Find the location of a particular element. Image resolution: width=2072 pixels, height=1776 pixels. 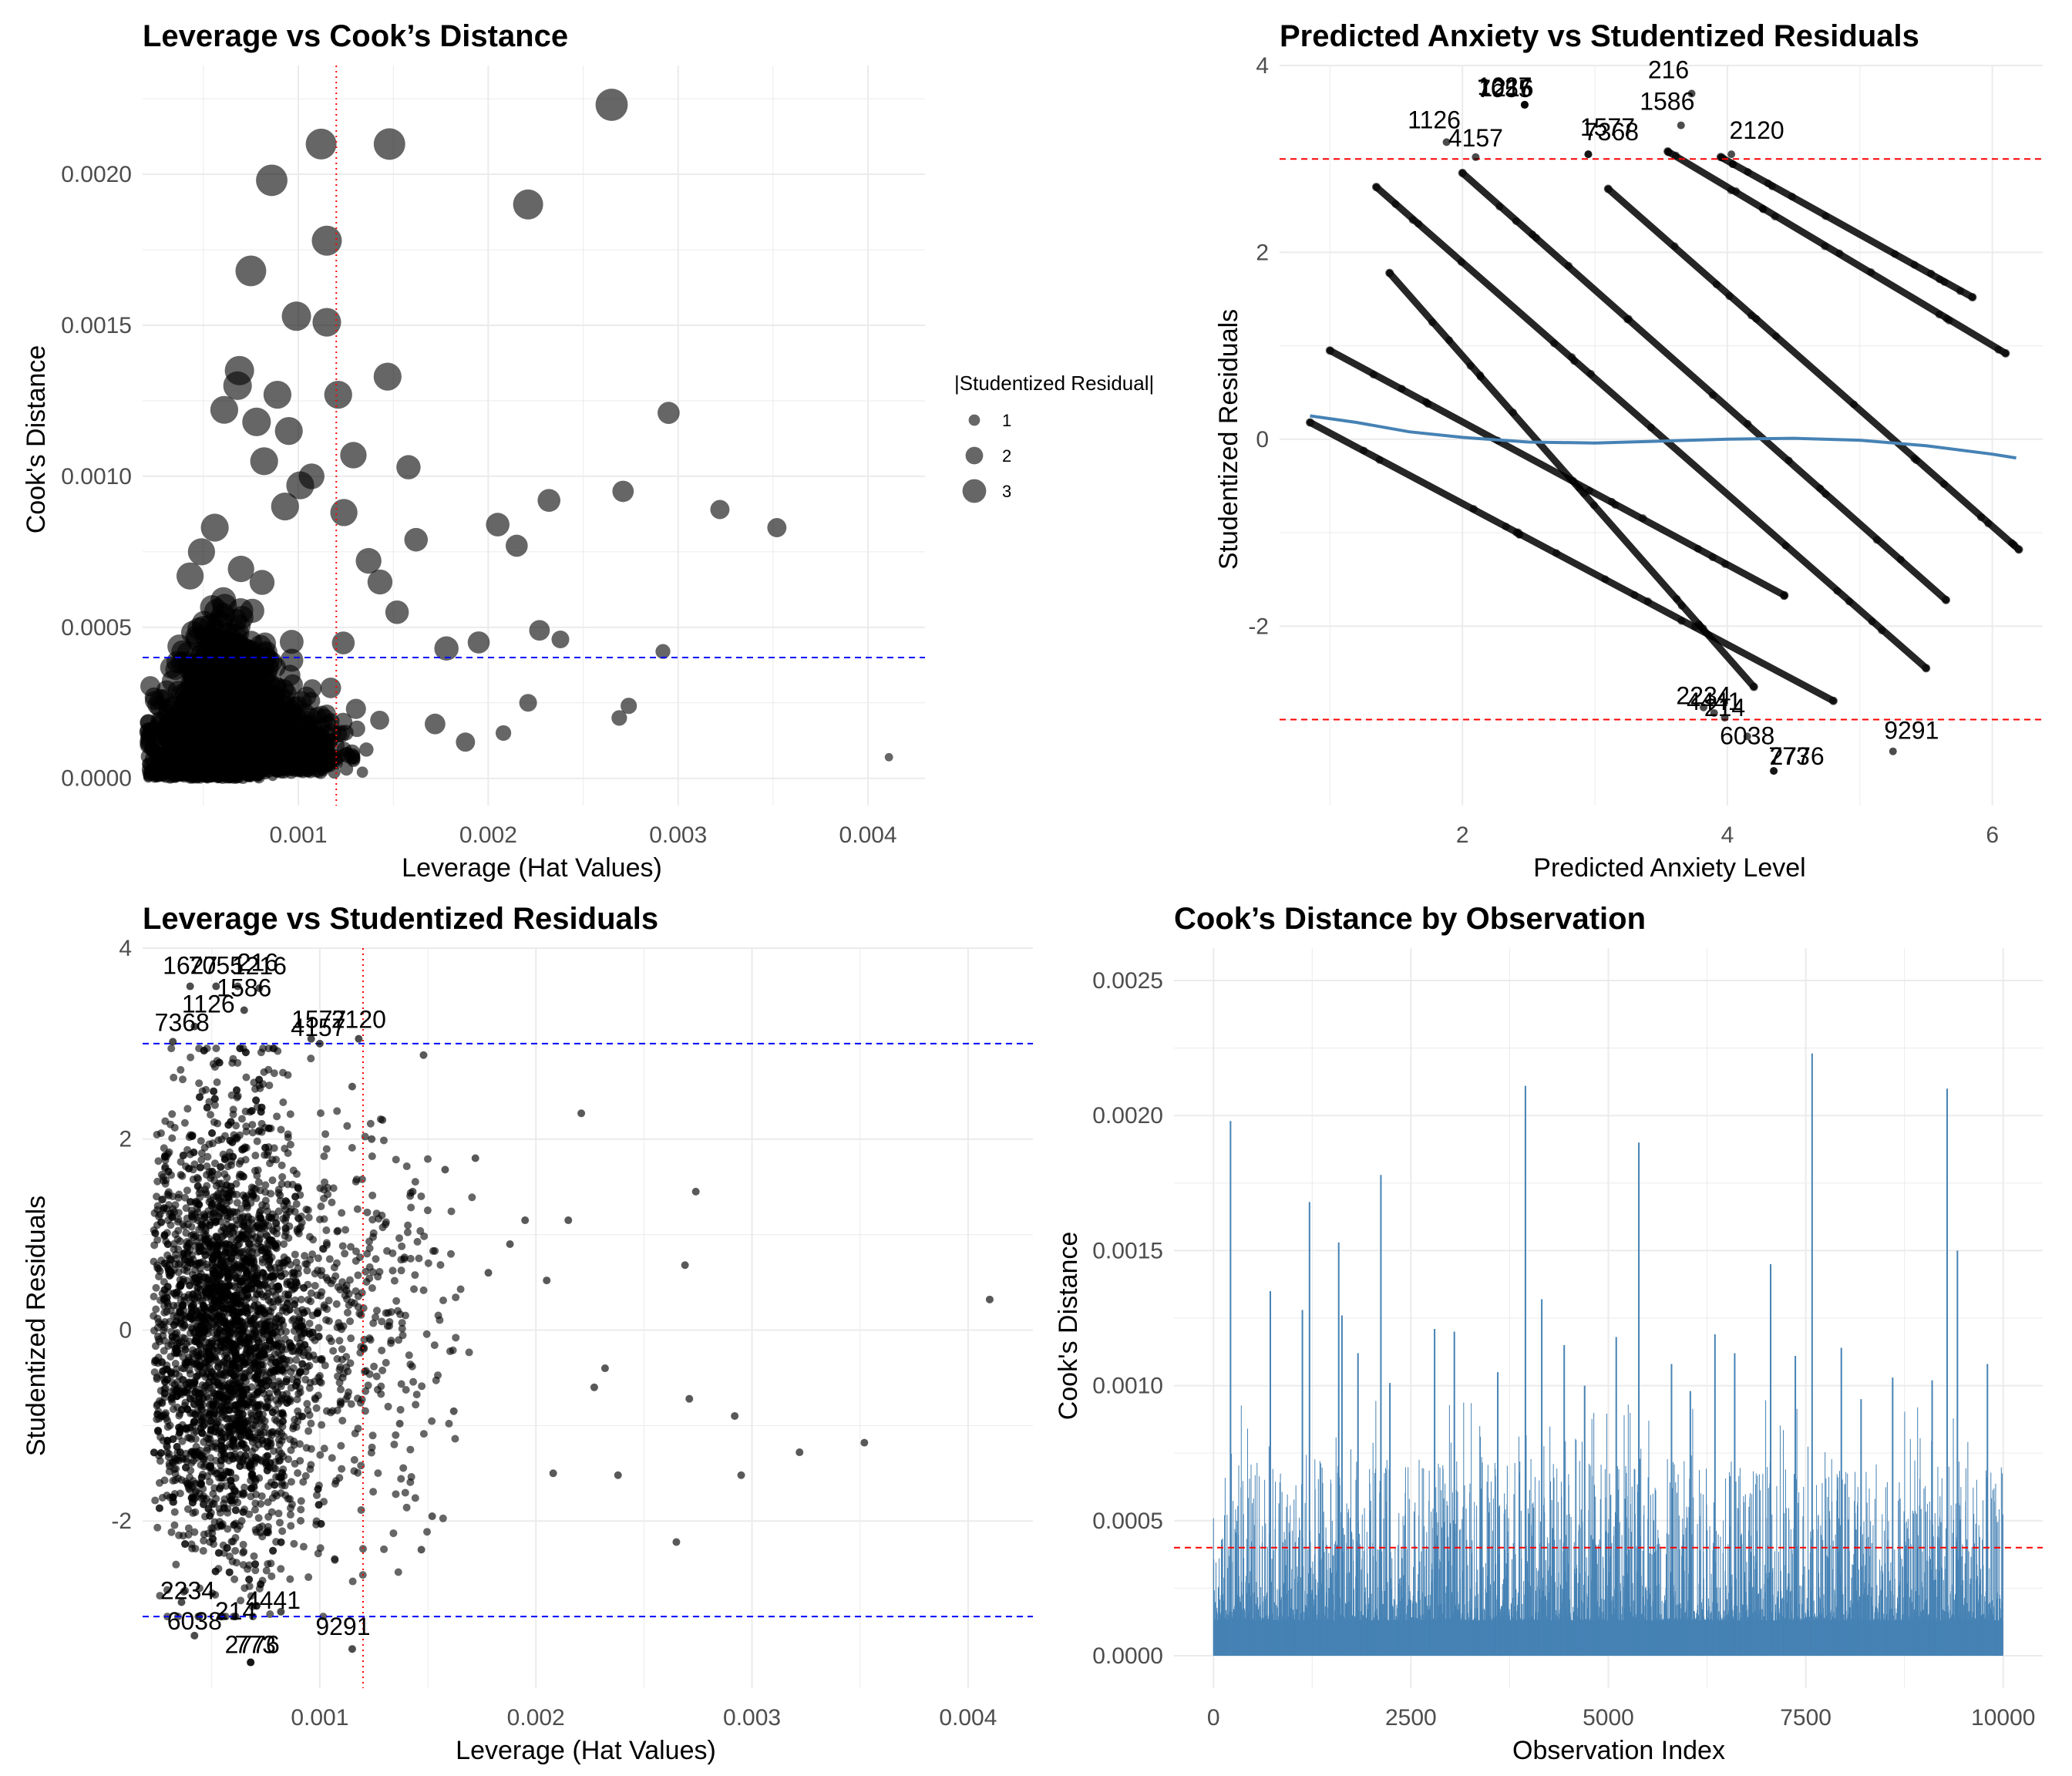

y-tick-label: 0 is located at coordinates (1263, 440).